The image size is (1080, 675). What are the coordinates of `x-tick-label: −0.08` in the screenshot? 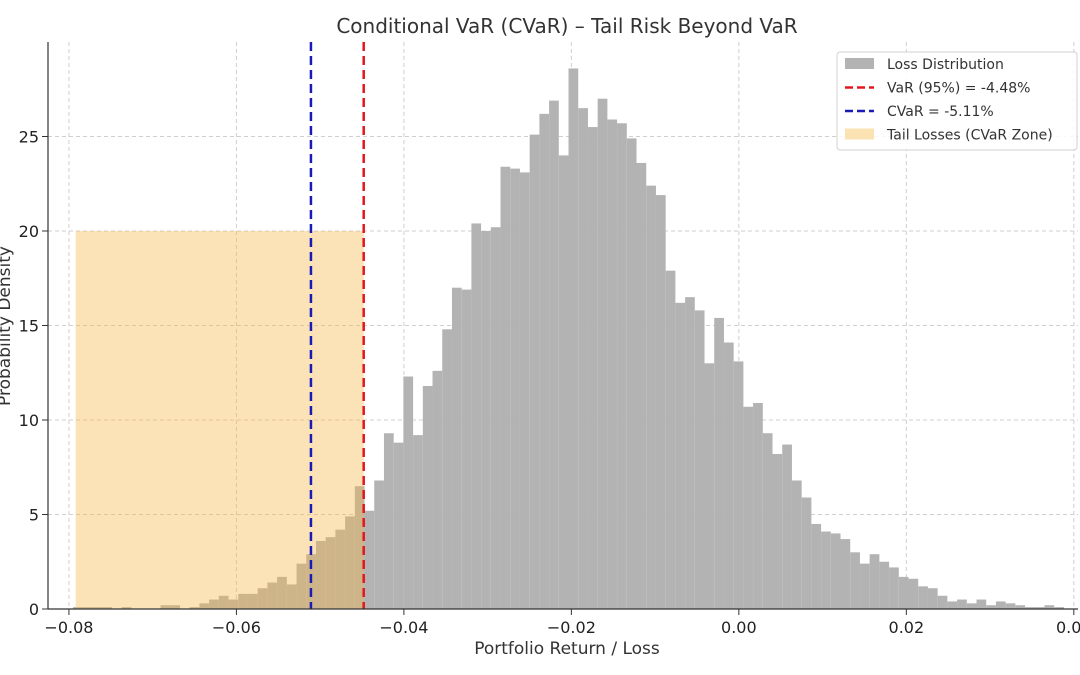 It's located at (68, 627).